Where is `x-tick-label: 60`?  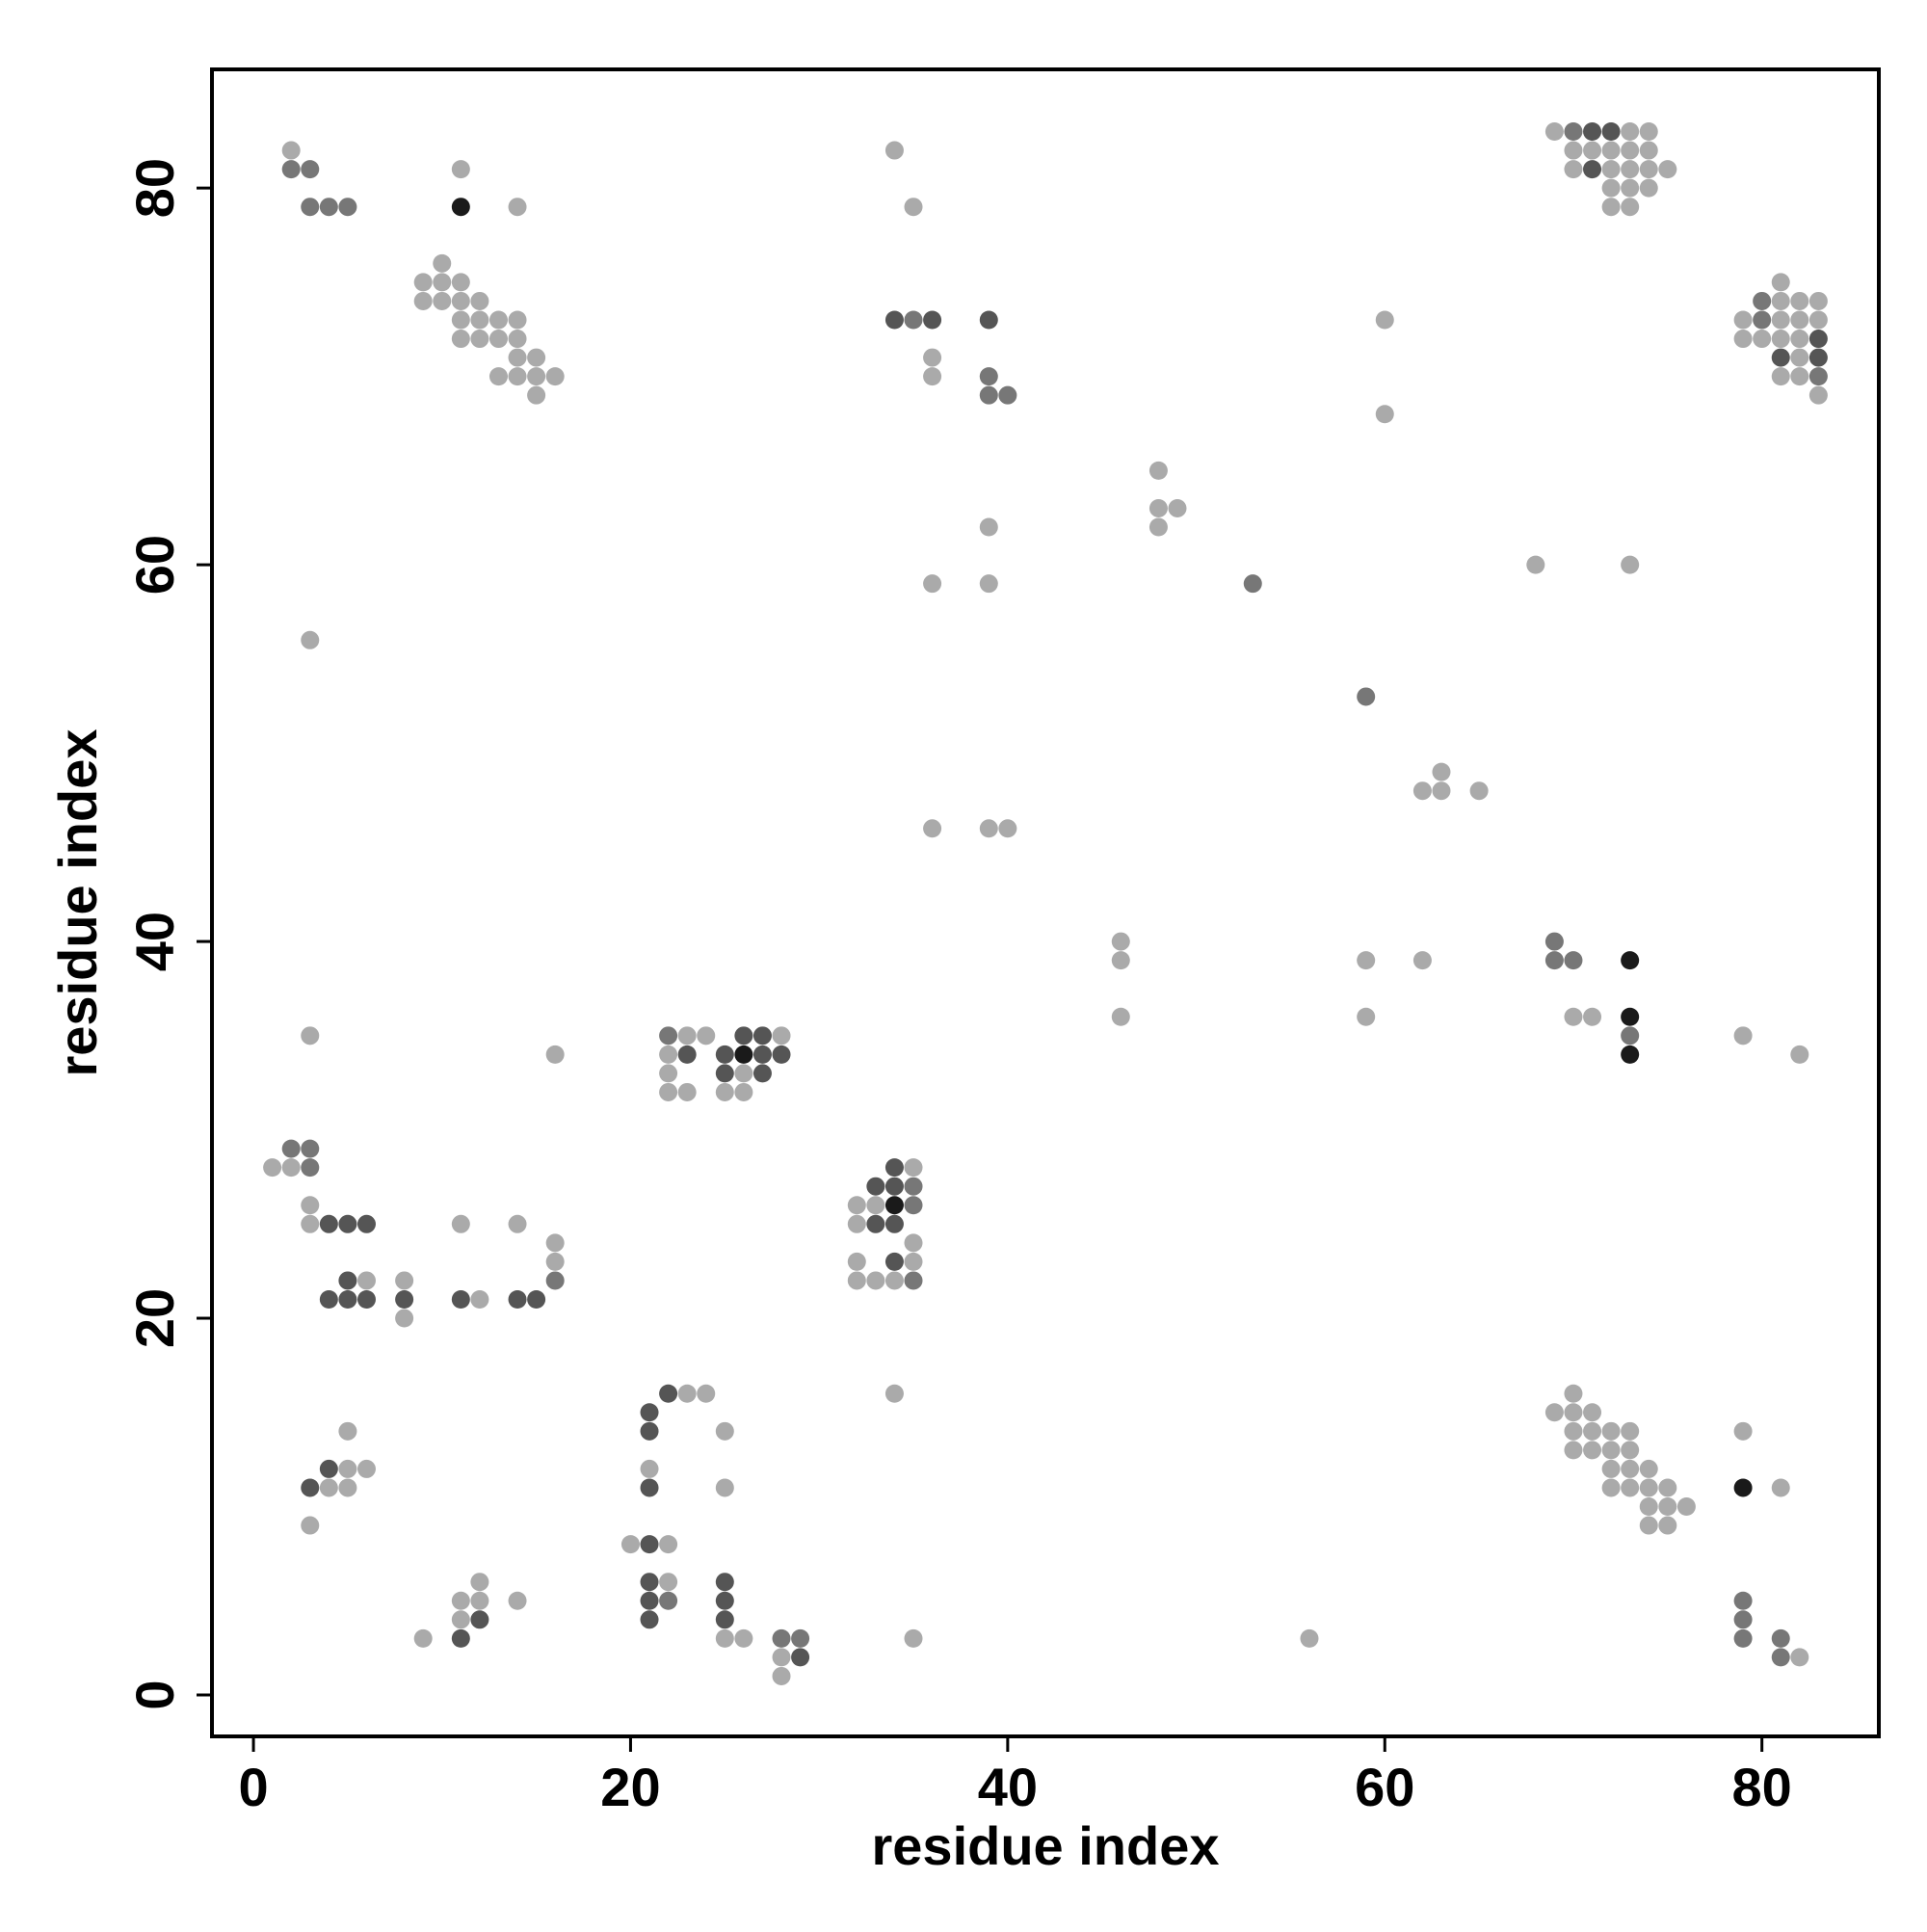 x-tick-label: 60 is located at coordinates (1384, 1787).